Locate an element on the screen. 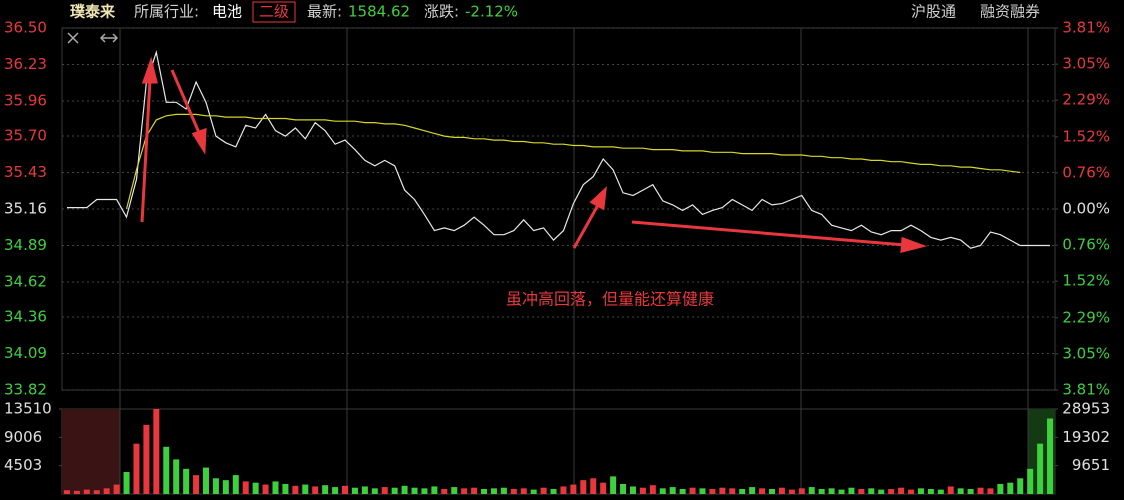  y-tick-label: 36.50 is located at coordinates (25, 28).